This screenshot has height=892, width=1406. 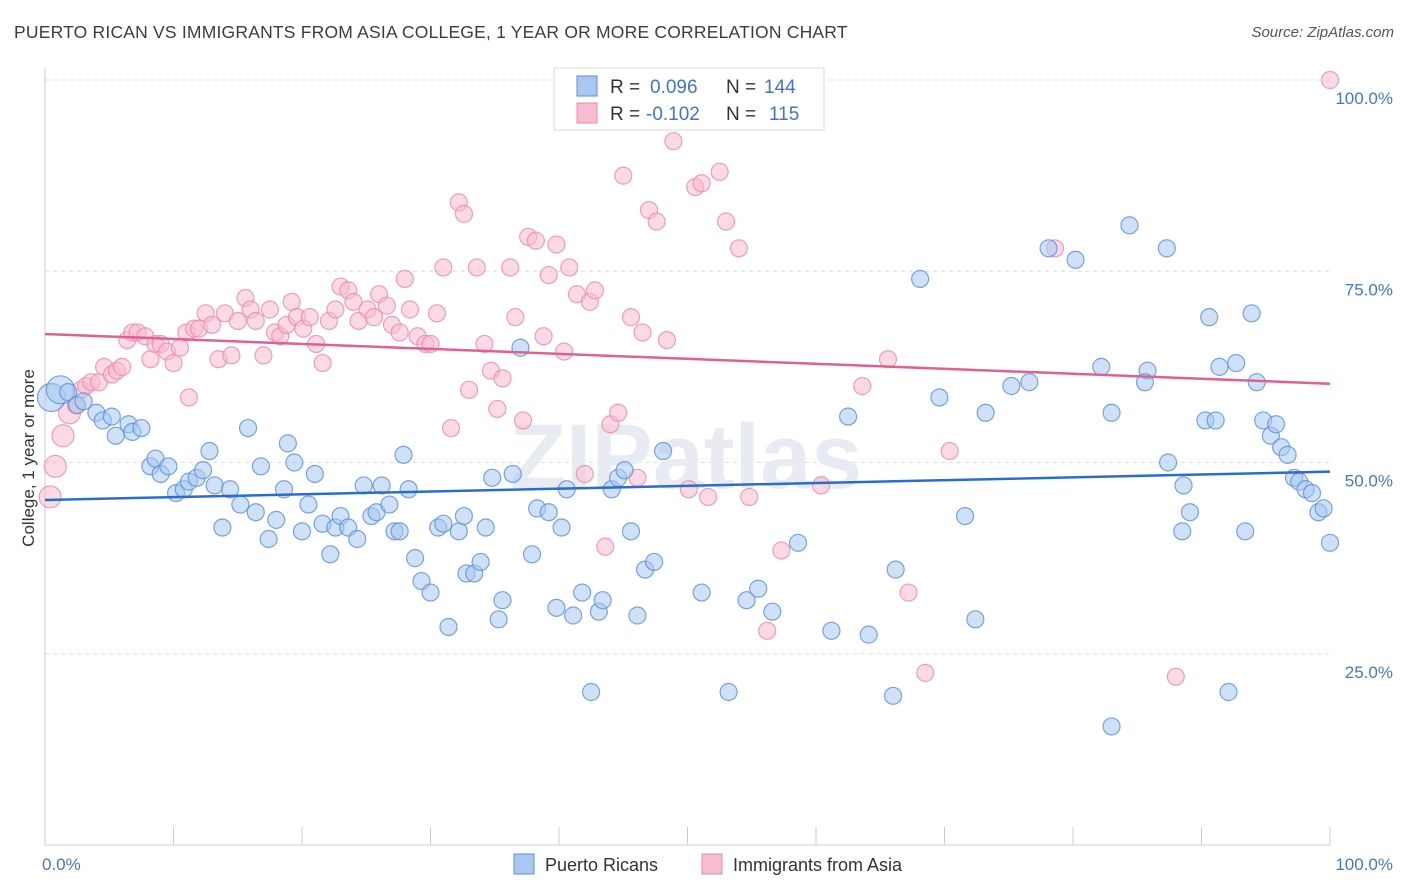 What do you see at coordinates (524, 864) in the screenshot?
I see `series-legend-swatch-blue` at bounding box center [524, 864].